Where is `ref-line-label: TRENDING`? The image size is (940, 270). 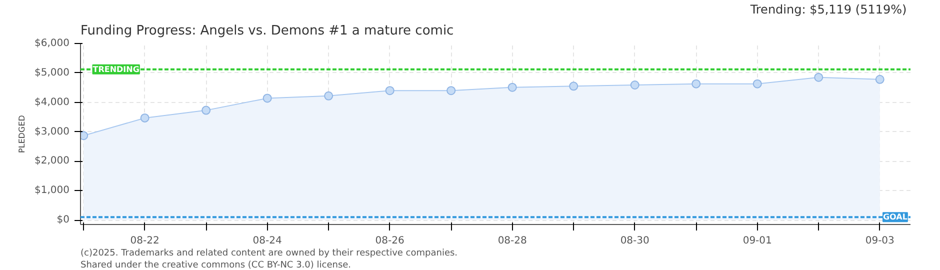 ref-line-label: TRENDING is located at coordinates (116, 69).